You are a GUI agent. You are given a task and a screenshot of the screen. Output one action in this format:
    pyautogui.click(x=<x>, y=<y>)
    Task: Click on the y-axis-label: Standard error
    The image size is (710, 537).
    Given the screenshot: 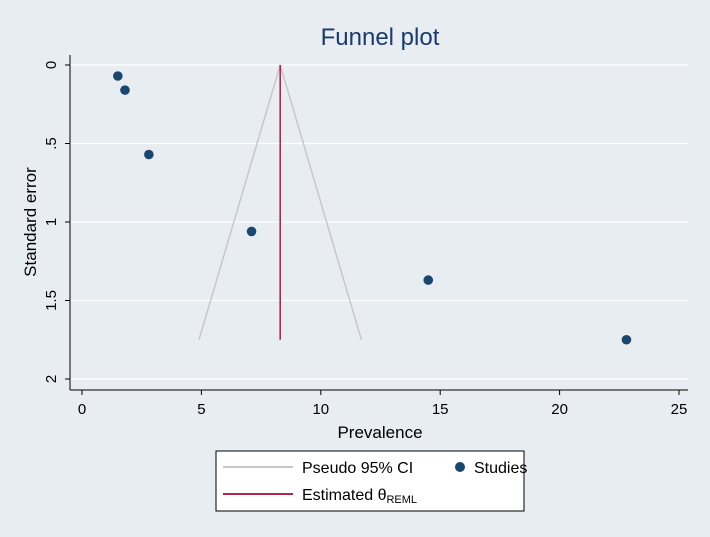 What is the action you would take?
    pyautogui.click(x=30, y=222)
    